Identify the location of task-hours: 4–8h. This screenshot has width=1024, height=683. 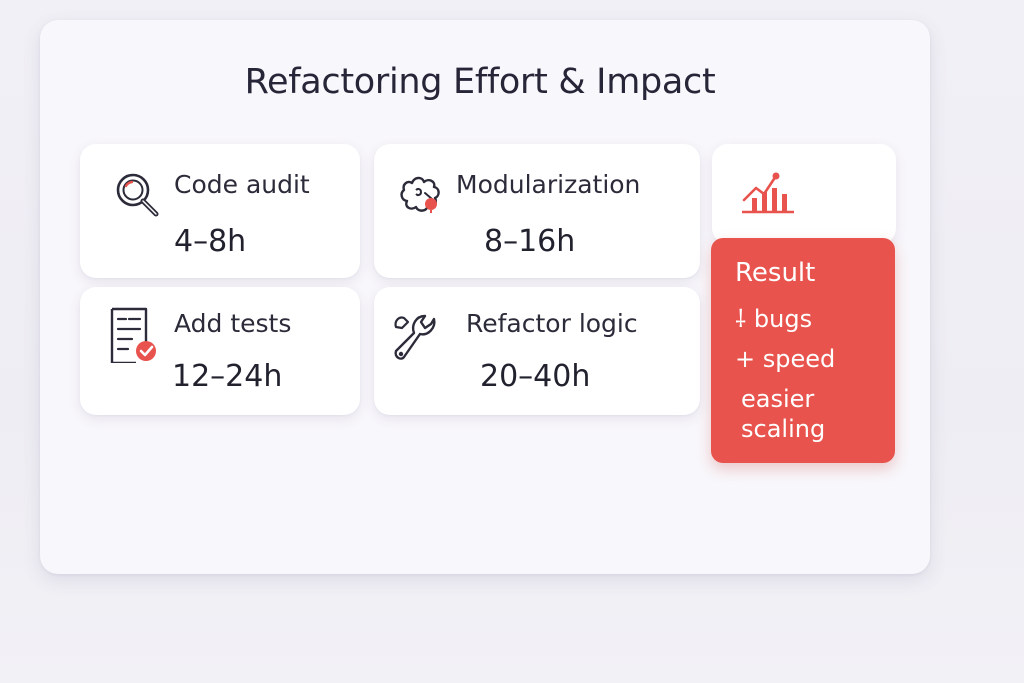
(210, 241).